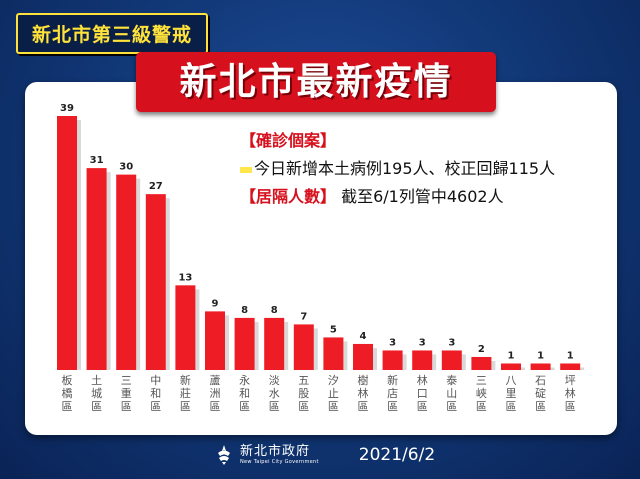 The image size is (640, 479). Describe the element at coordinates (288, 196) in the screenshot. I see `quarantine-label: 【居隔人數】` at that location.